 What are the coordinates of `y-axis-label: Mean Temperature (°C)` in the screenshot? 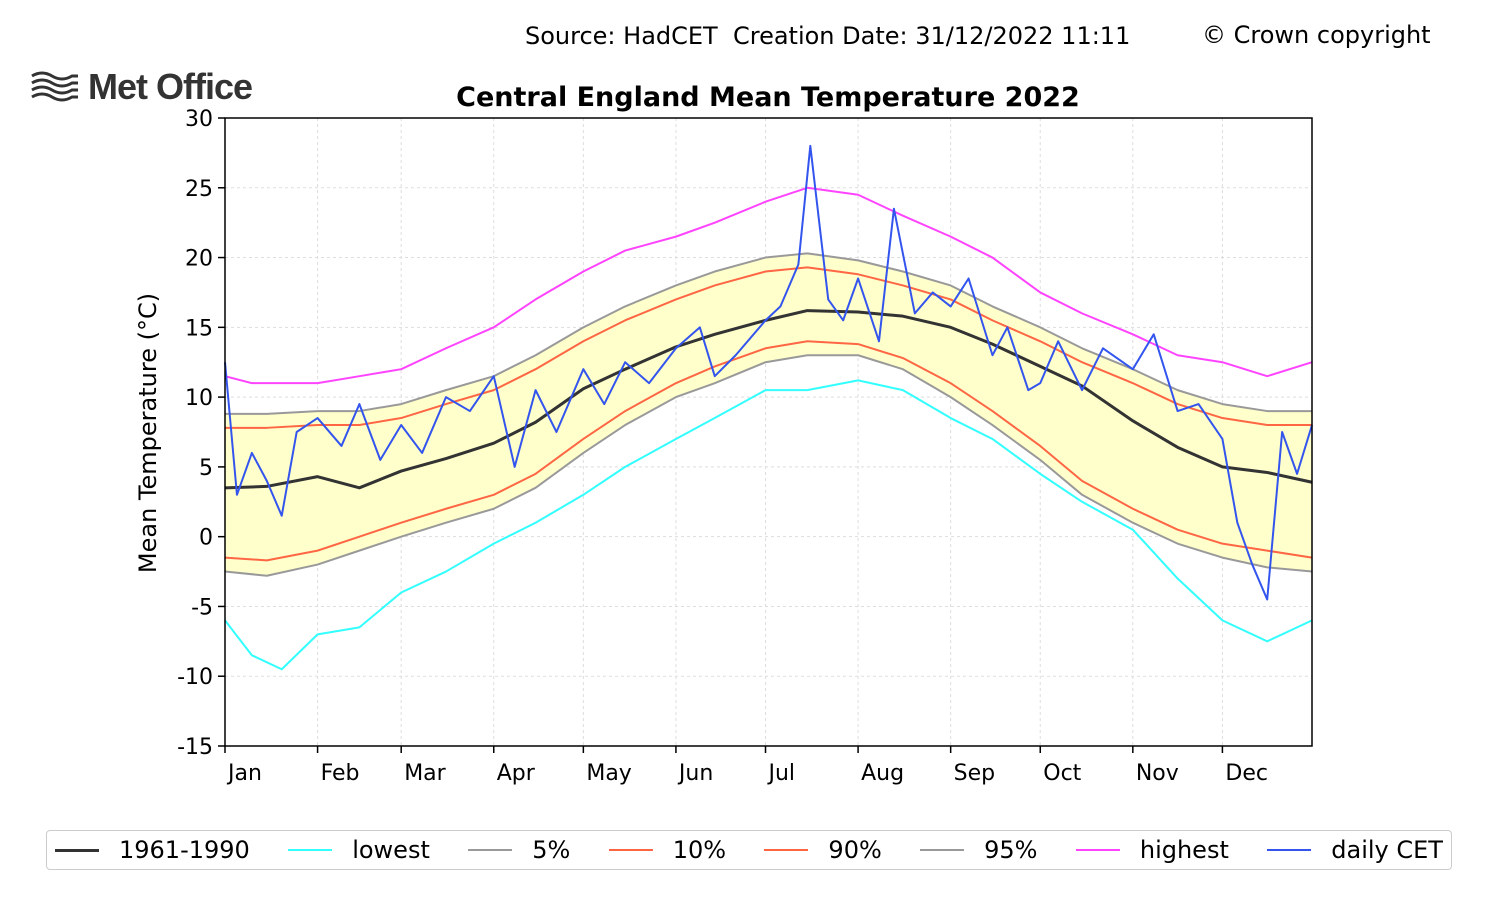 It's located at (148, 433).